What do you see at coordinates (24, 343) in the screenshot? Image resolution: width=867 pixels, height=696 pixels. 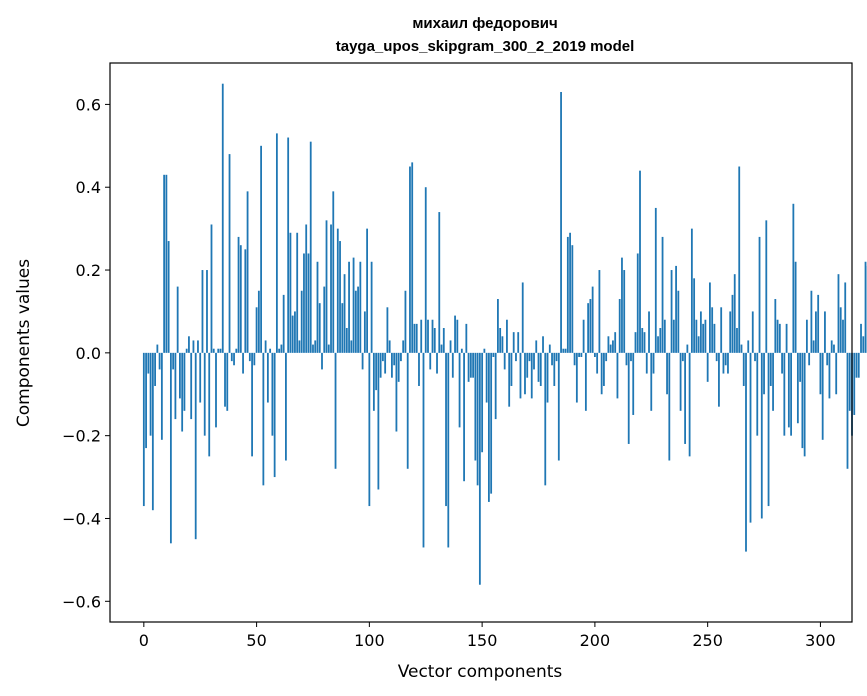 I see `y-axis-label: Components values` at bounding box center [24, 343].